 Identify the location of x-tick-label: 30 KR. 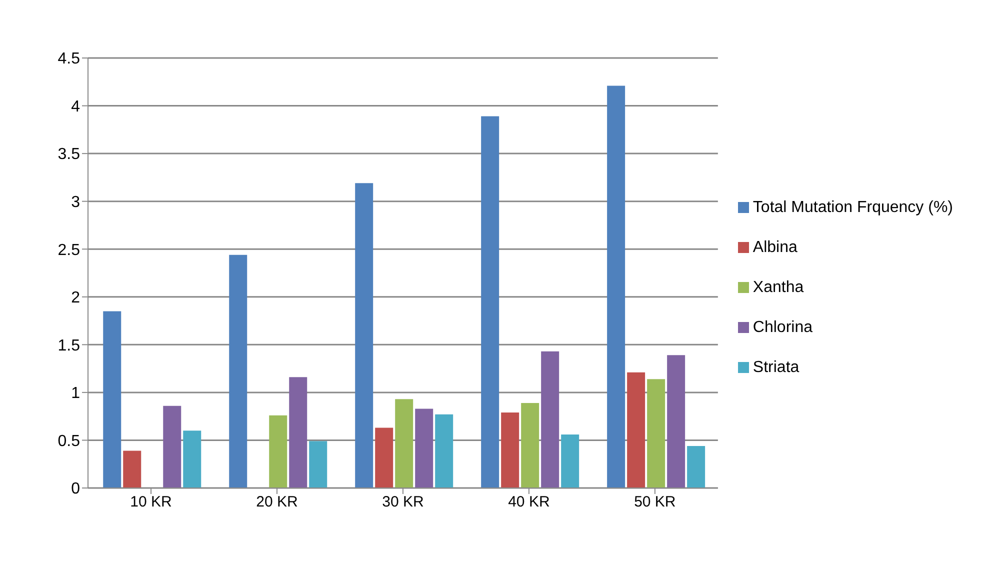
(403, 502).